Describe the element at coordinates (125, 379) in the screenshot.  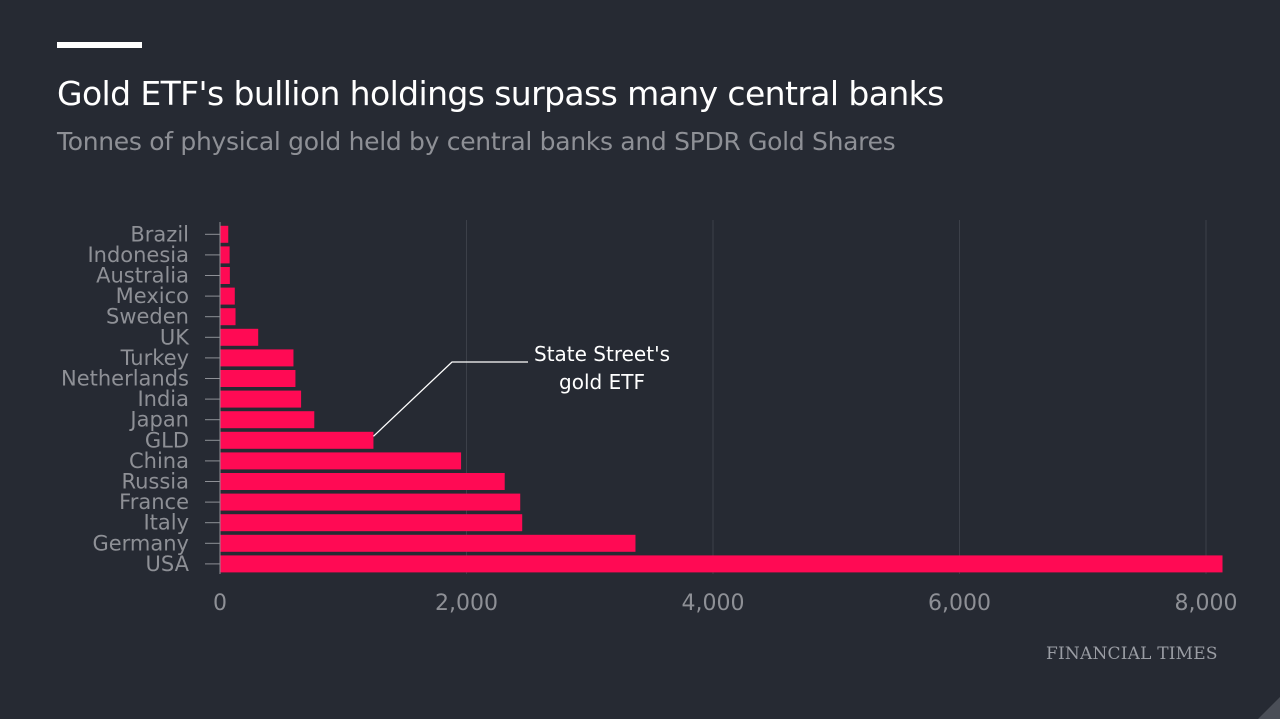
I see `category-label: Netherlands` at that location.